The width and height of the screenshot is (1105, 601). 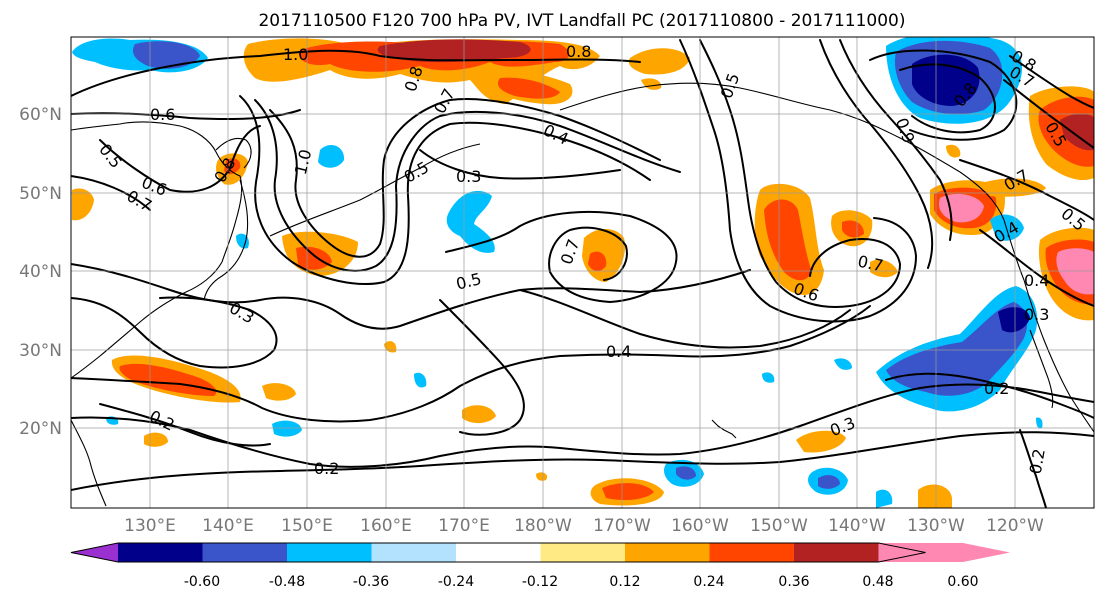 What do you see at coordinates (202, 582) in the screenshot?
I see `colorbar-tick-label: -0.60` at bounding box center [202, 582].